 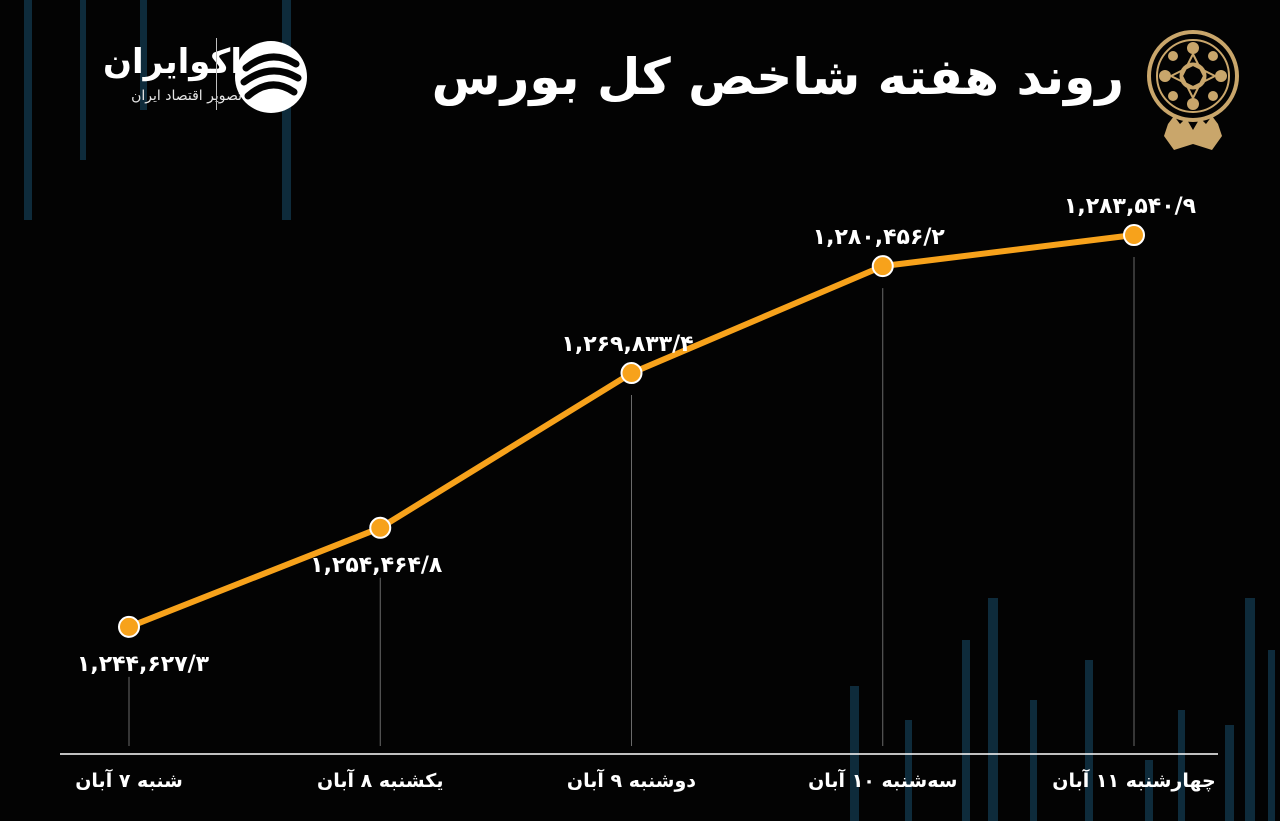 I want to click on category-label: دوشنبه ۹ آبان, so click(x=631, y=780).